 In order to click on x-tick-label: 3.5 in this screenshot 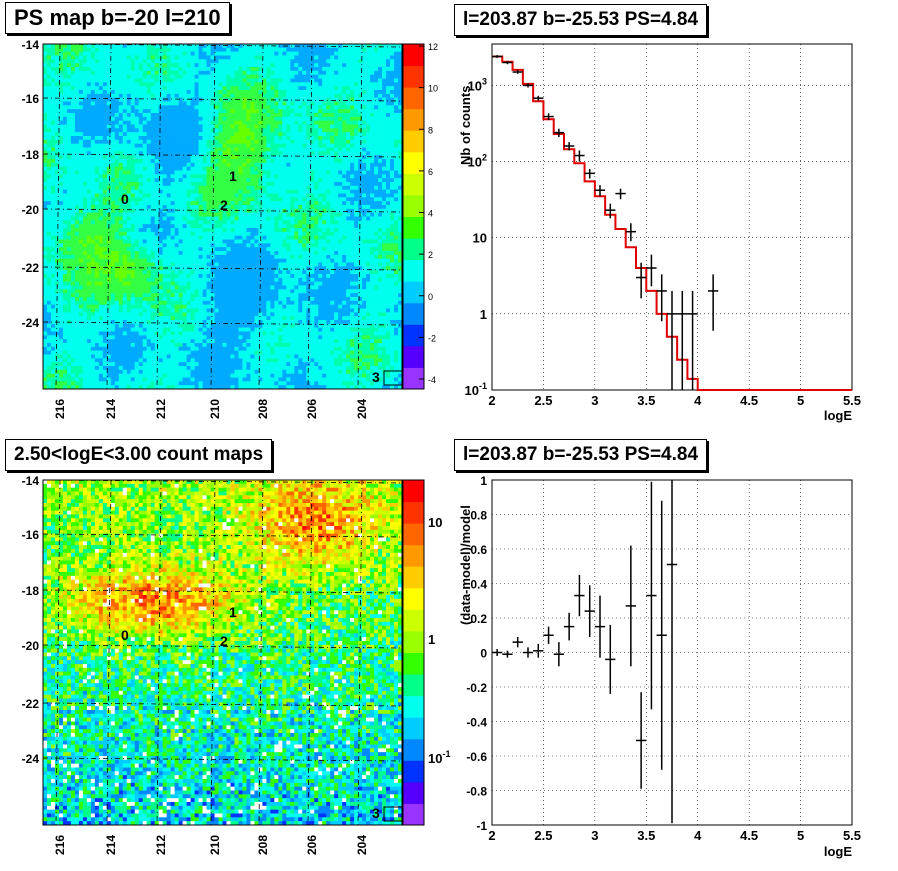, I will do `click(646, 835)`.